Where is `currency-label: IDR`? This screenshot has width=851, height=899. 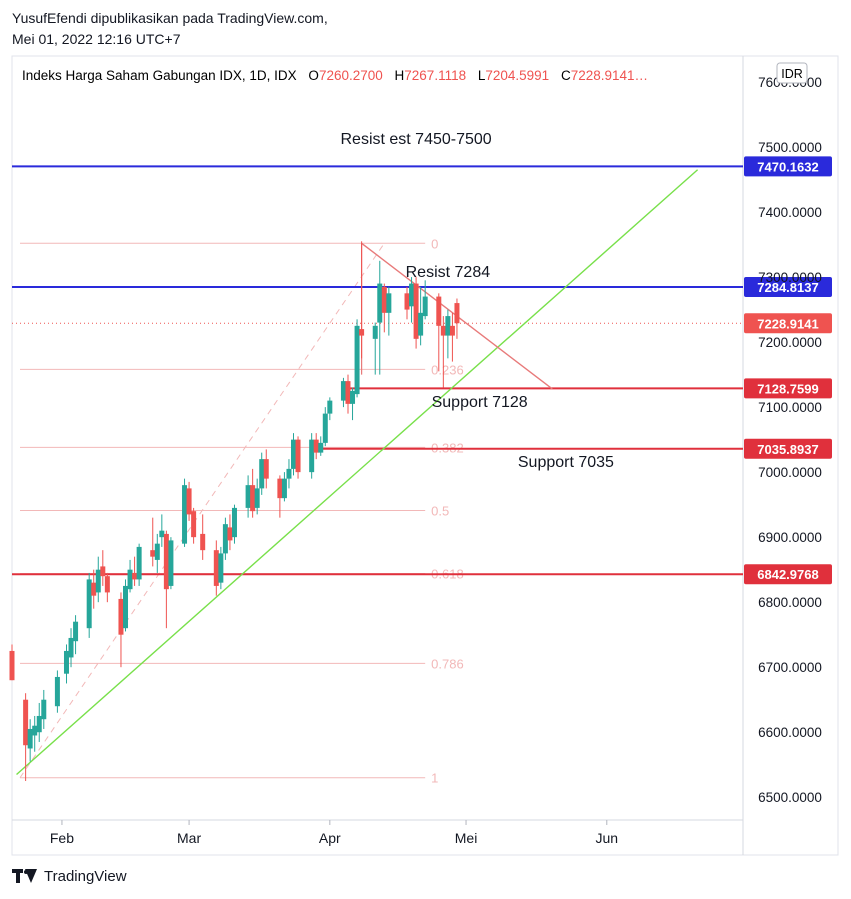 currency-label: IDR is located at coordinates (792, 74).